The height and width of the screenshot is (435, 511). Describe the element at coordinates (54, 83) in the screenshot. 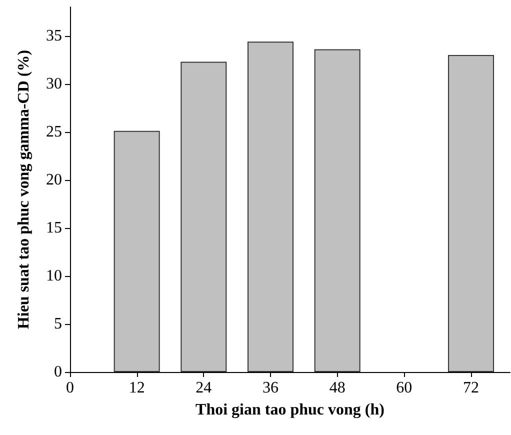

I see `y-tick-label: 30` at that location.